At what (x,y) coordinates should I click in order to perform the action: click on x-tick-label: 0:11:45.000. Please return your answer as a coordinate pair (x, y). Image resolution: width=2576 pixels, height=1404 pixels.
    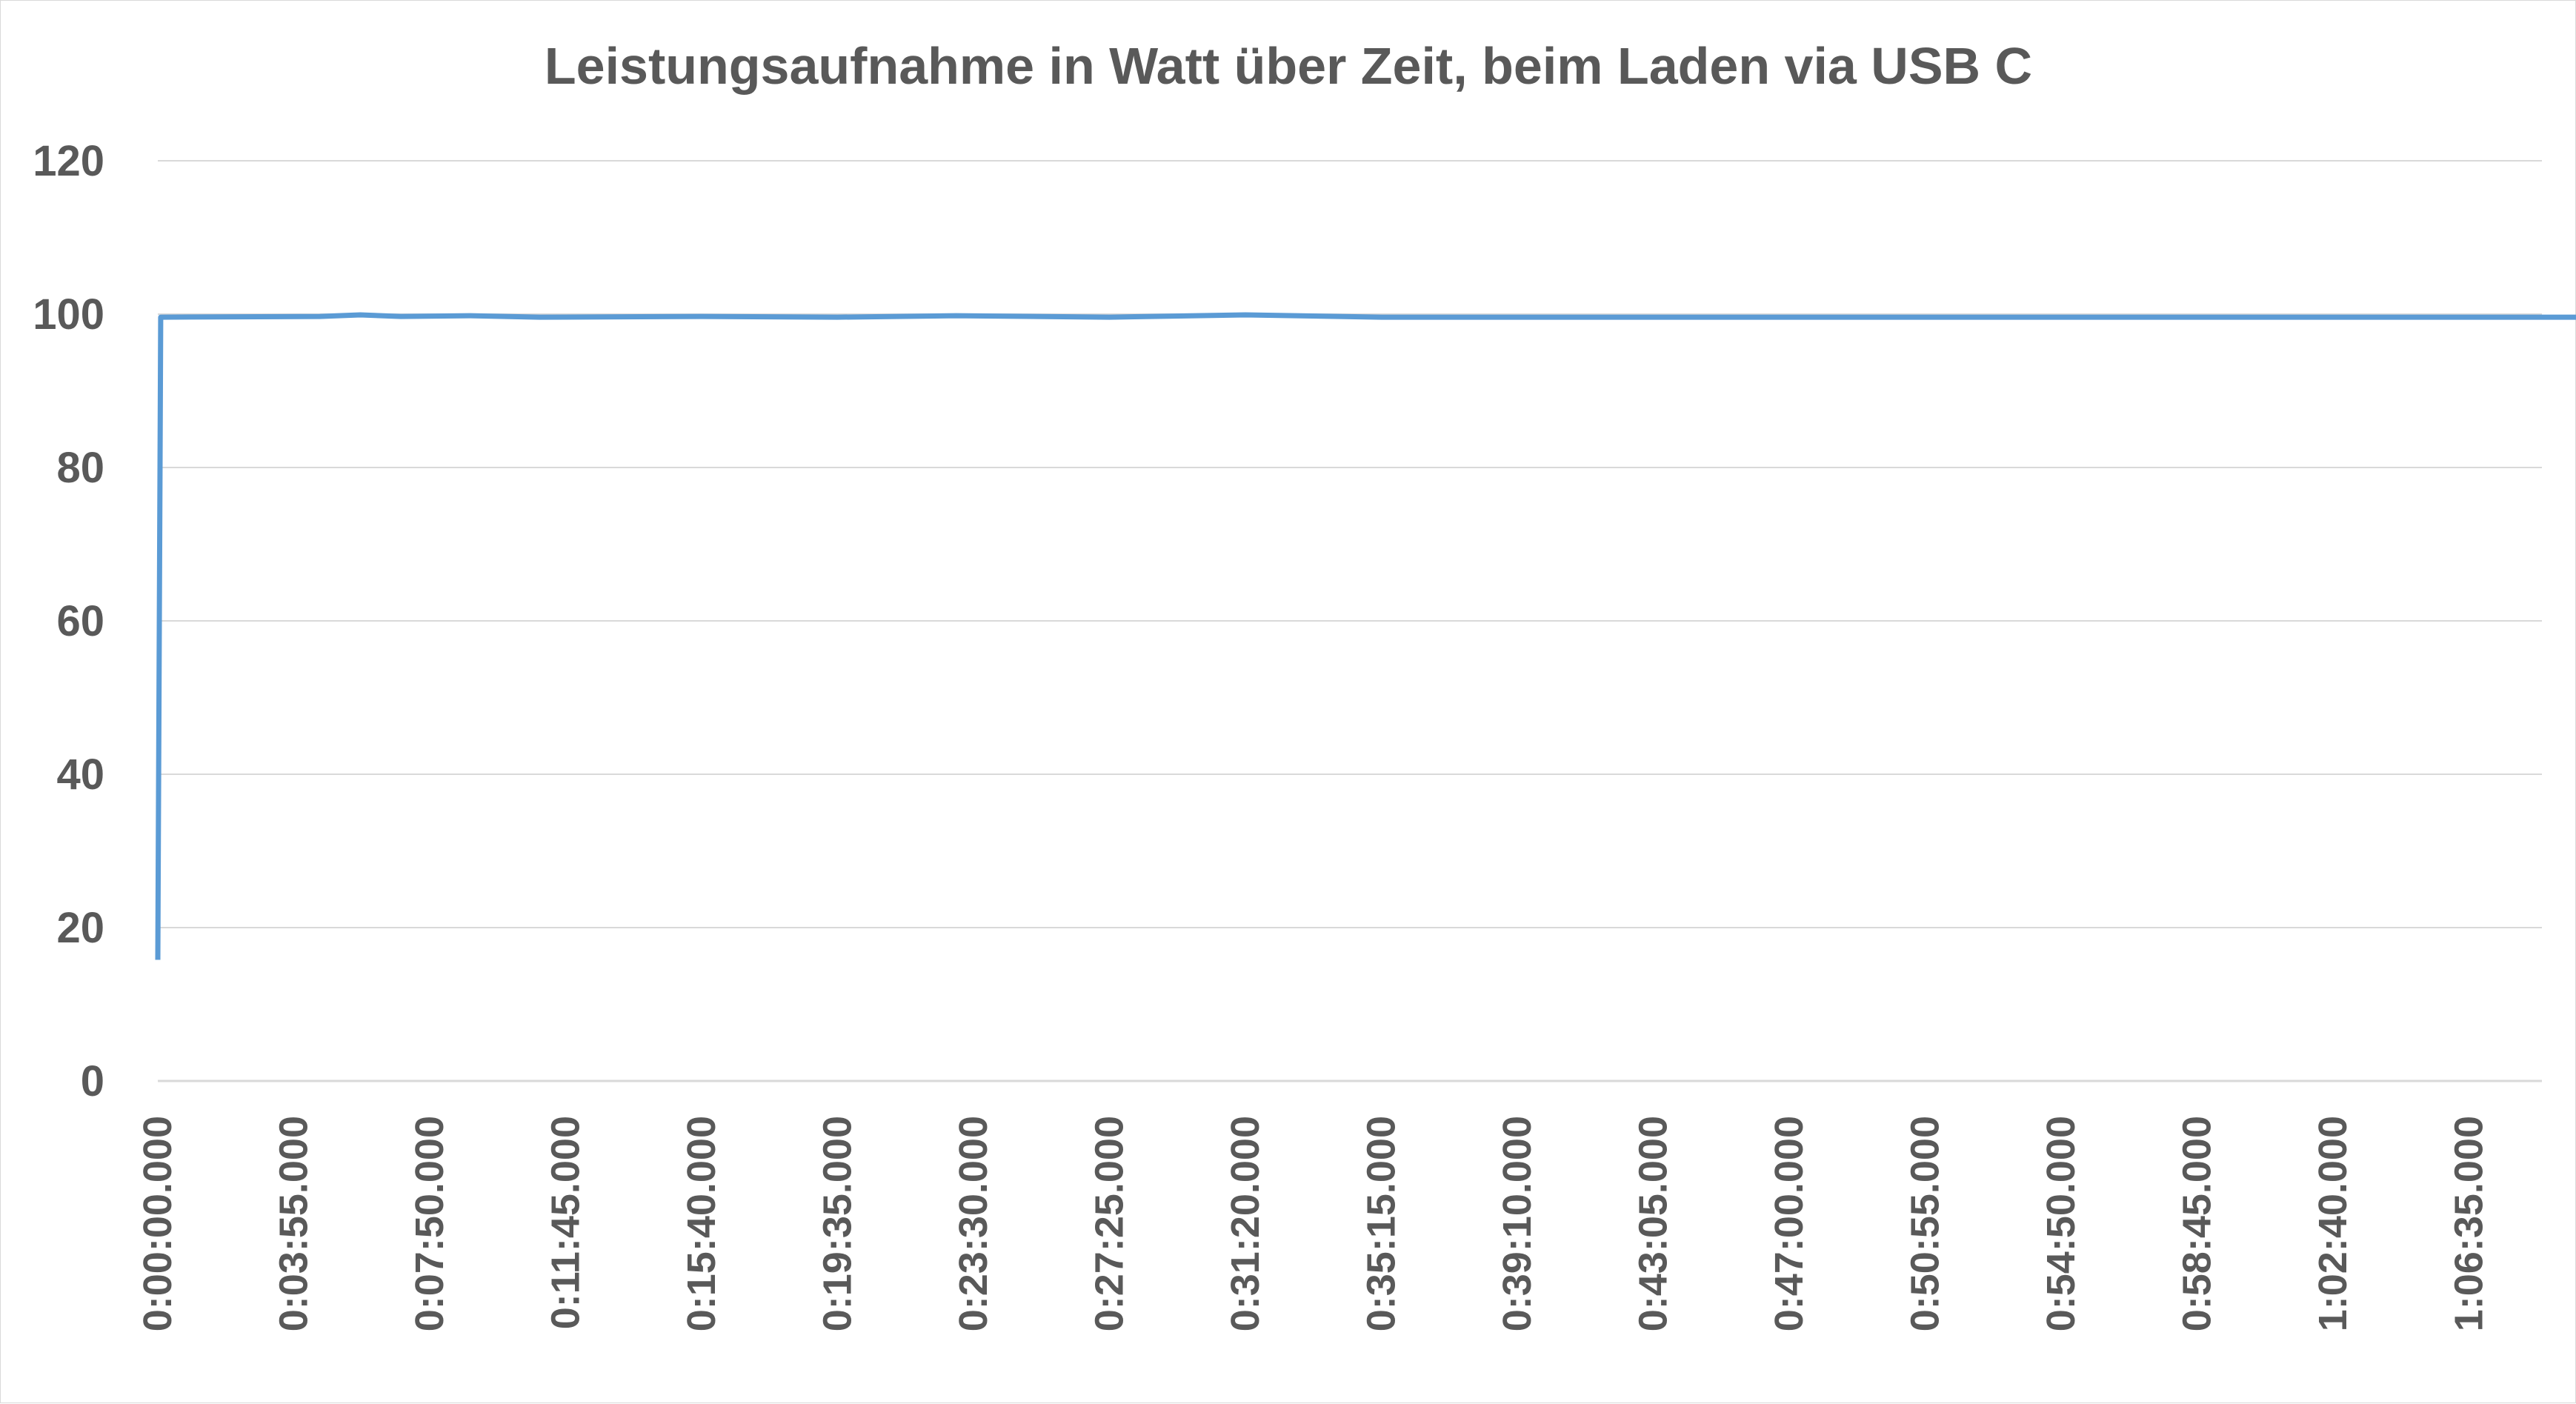
    Looking at the image, I should click on (566, 1222).